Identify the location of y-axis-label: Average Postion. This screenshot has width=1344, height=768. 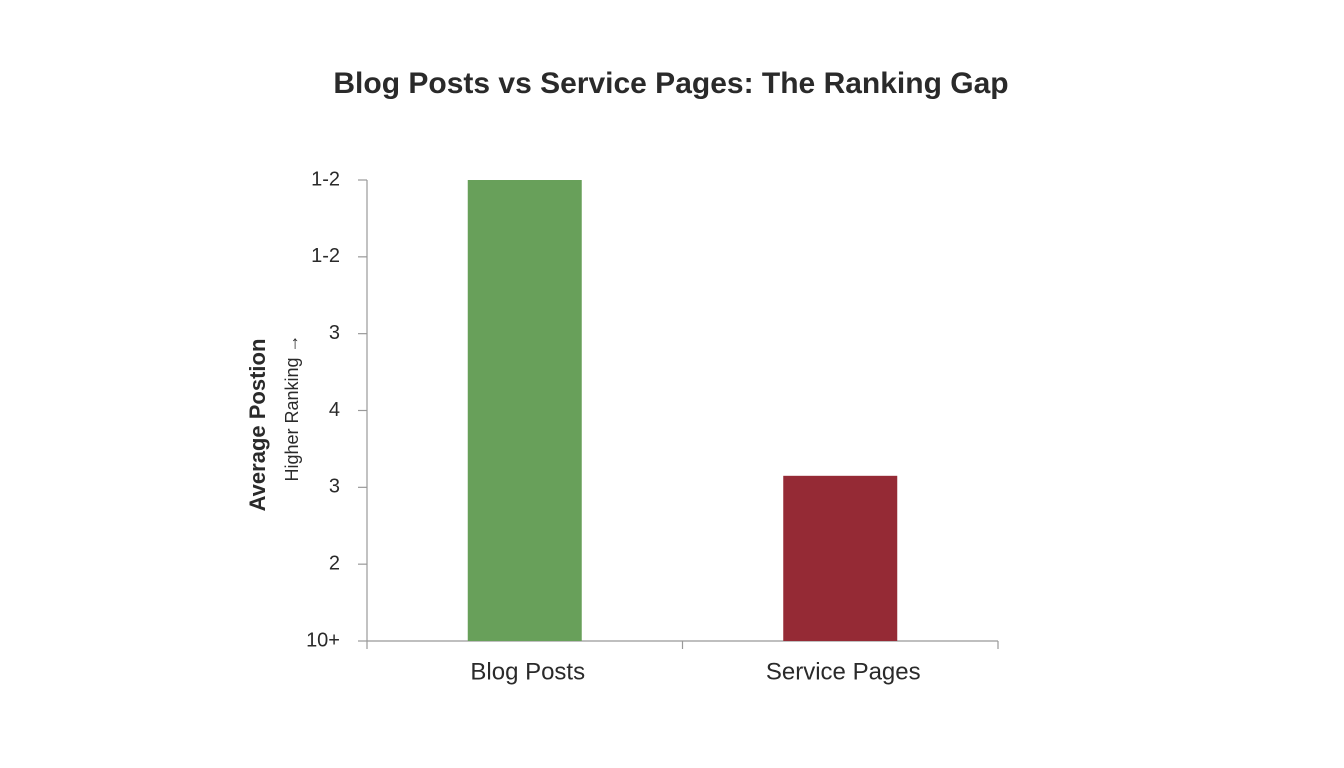
(257, 425).